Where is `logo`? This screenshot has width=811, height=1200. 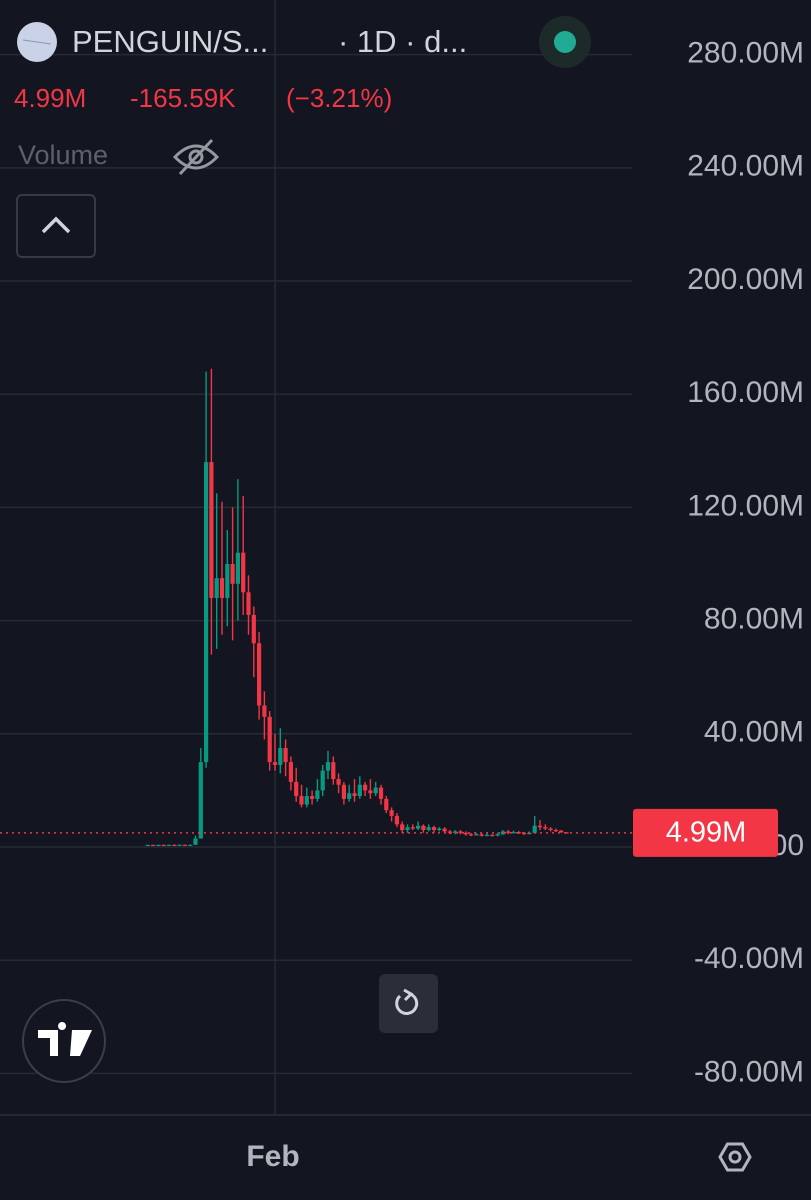 logo is located at coordinates (65, 1039).